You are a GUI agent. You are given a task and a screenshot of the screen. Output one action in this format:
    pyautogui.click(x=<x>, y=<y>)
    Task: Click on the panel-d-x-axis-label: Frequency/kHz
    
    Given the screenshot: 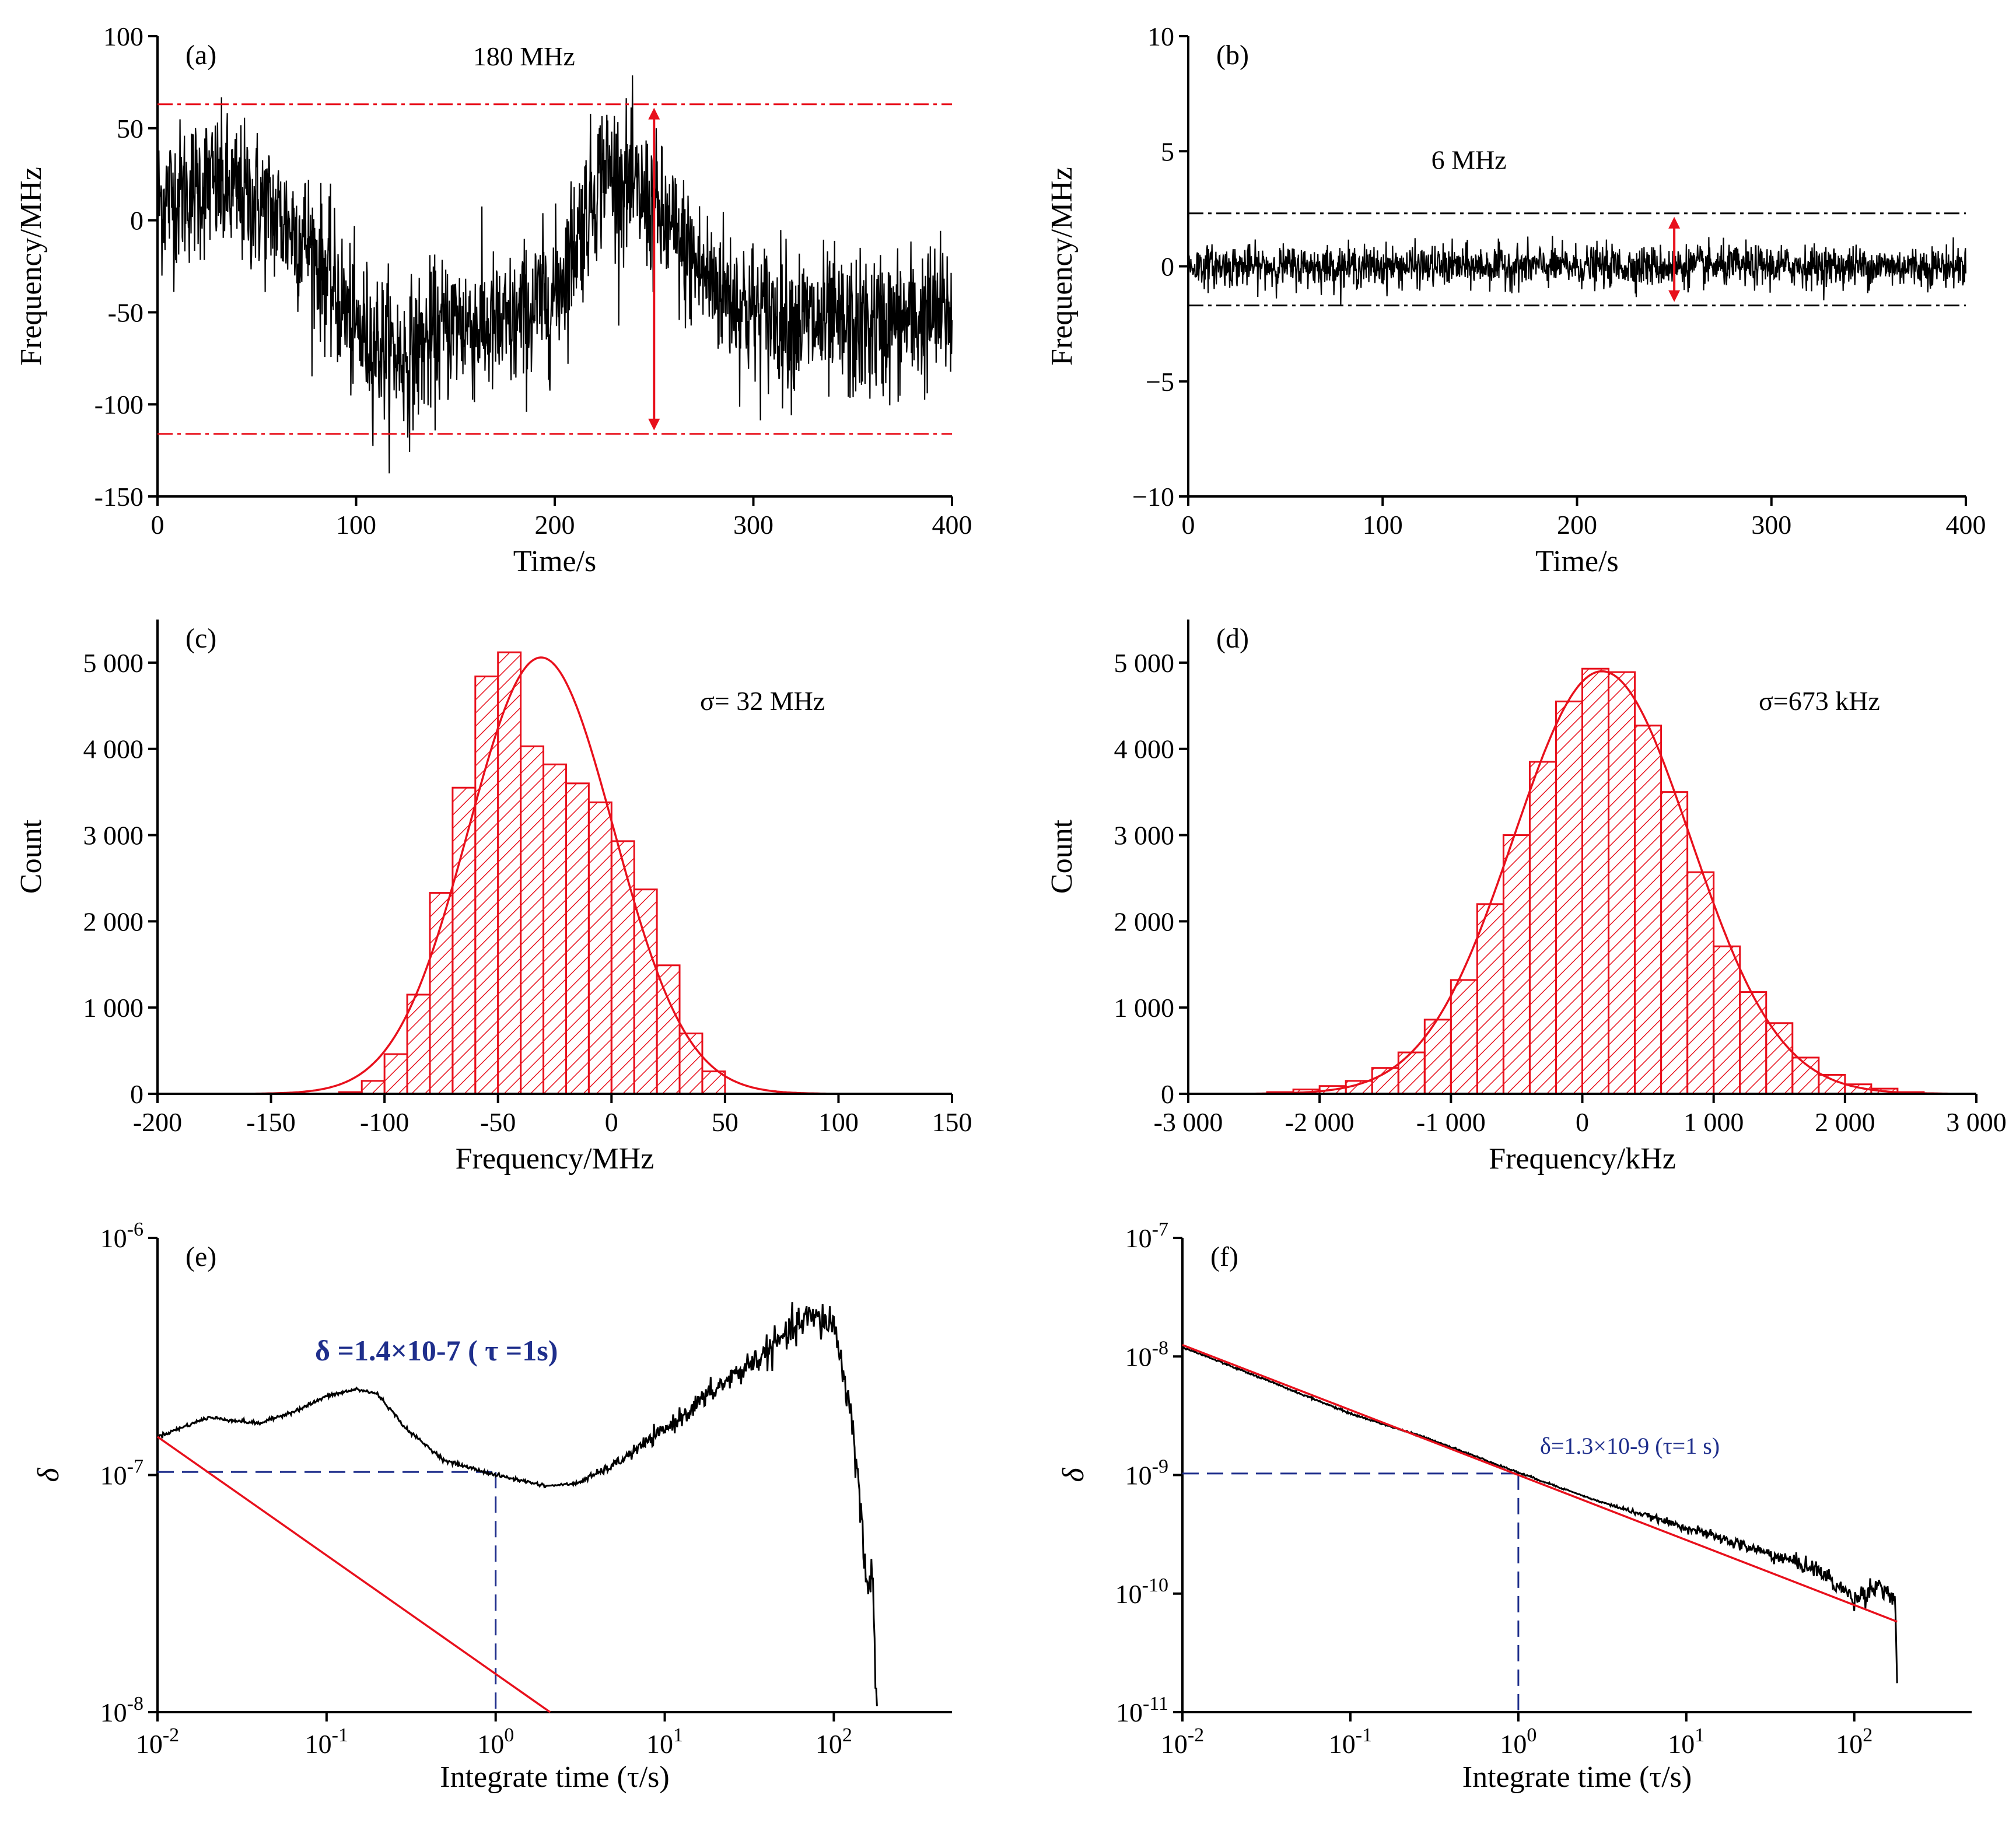 What is the action you would take?
    pyautogui.click(x=1582, y=1158)
    